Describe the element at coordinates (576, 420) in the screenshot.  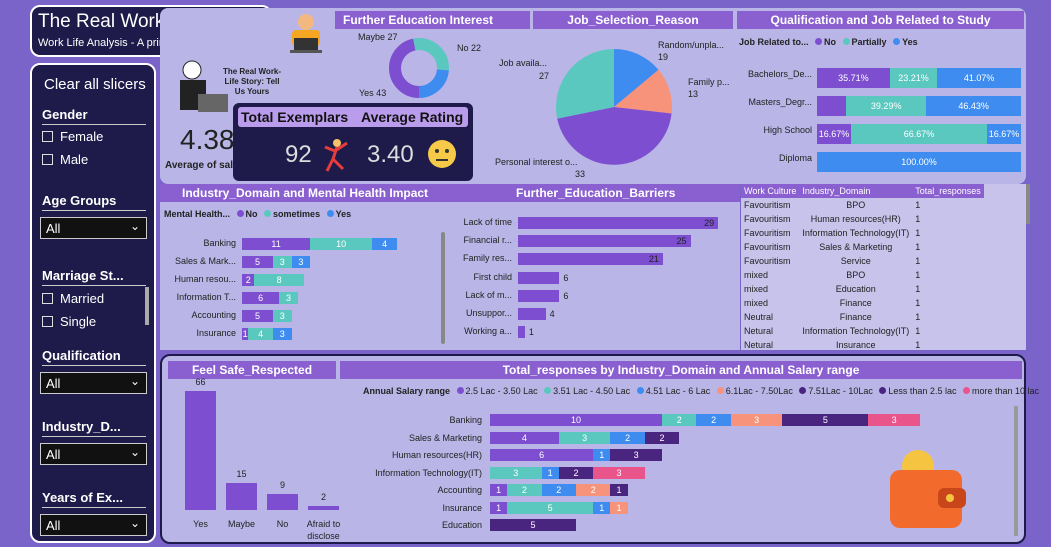
I see `salary-bar-segment: 10` at that location.